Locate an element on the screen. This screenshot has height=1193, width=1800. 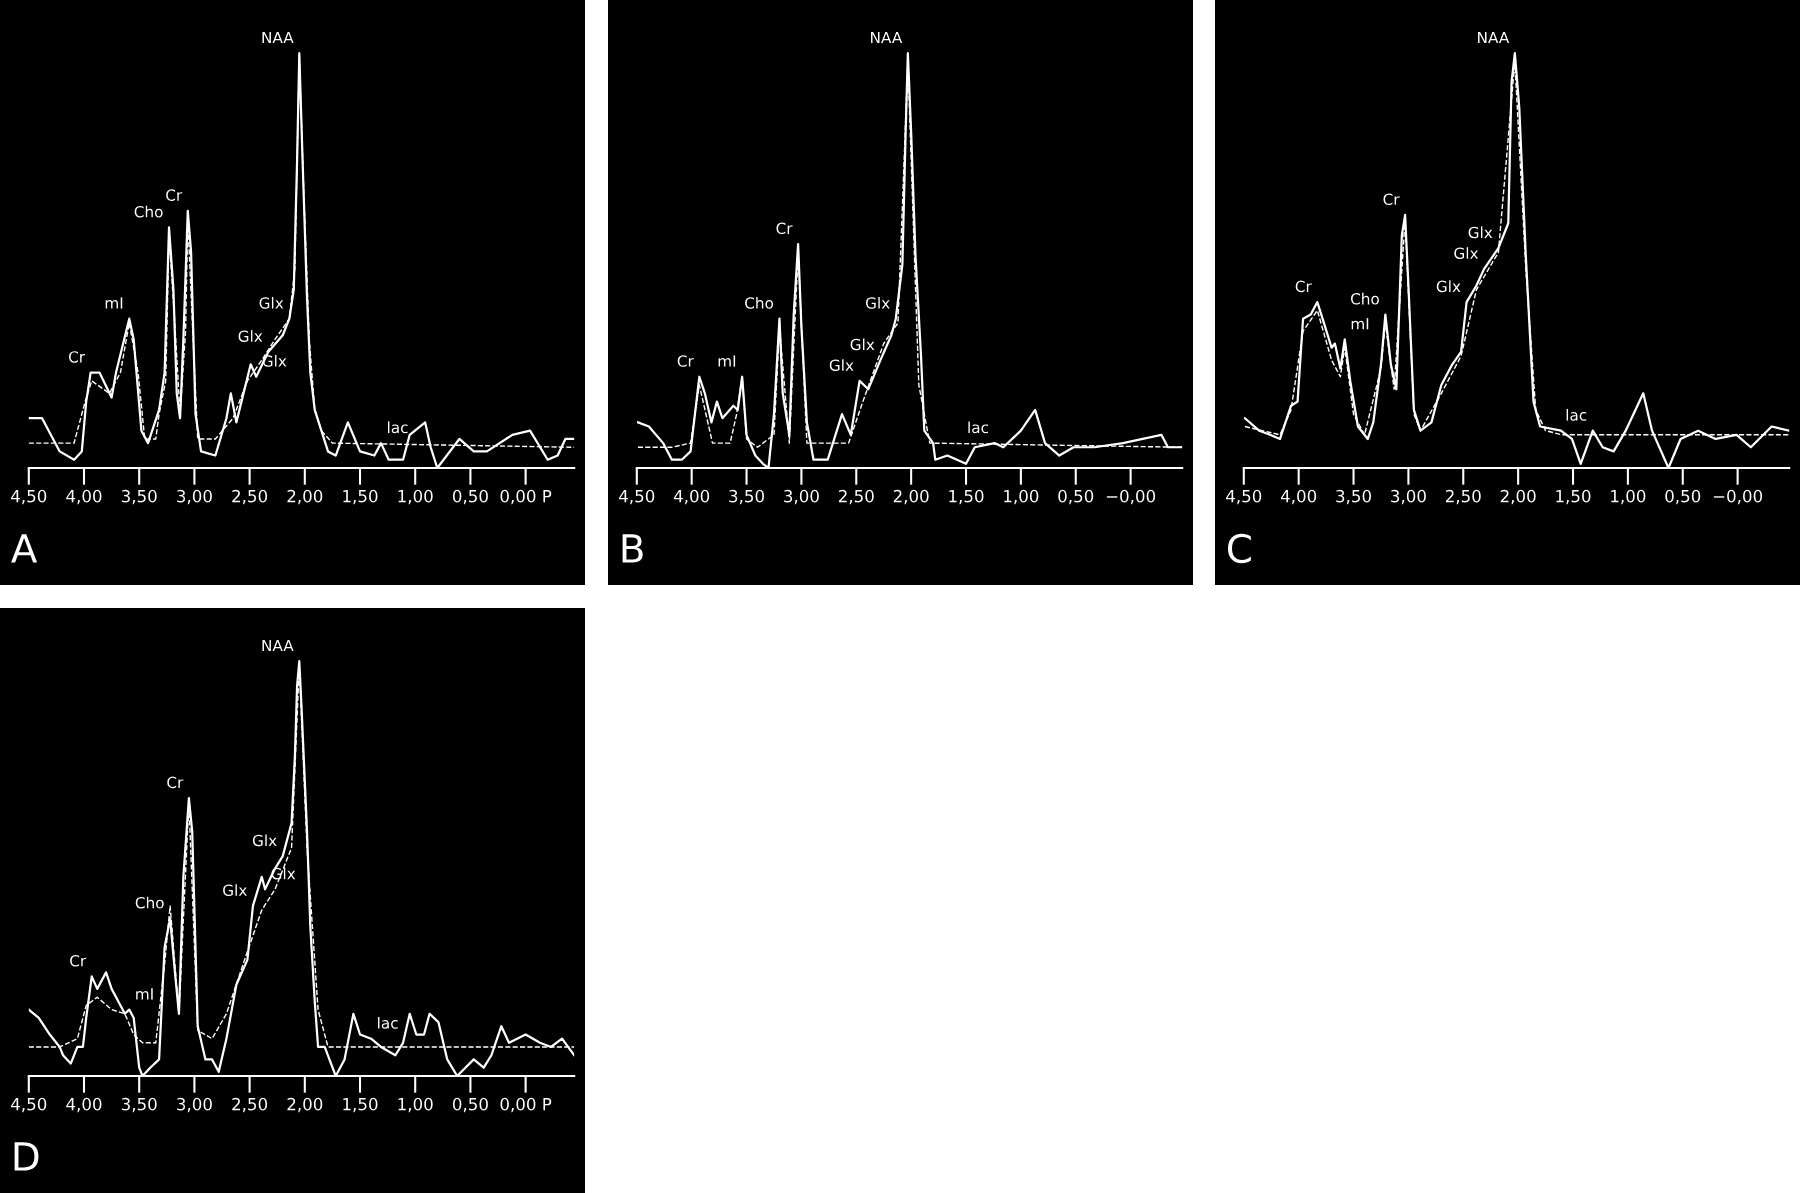
text: C is located at coordinates (1239, 548).